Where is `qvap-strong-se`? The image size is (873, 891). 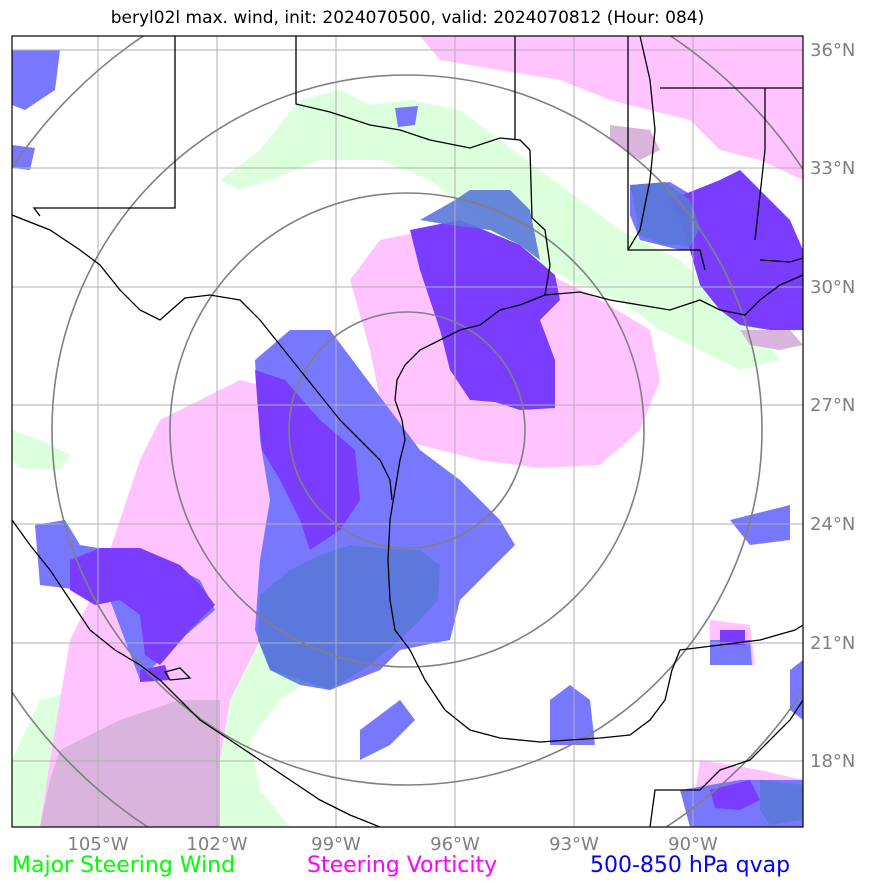 qvap-strong-se is located at coordinates (735, 795).